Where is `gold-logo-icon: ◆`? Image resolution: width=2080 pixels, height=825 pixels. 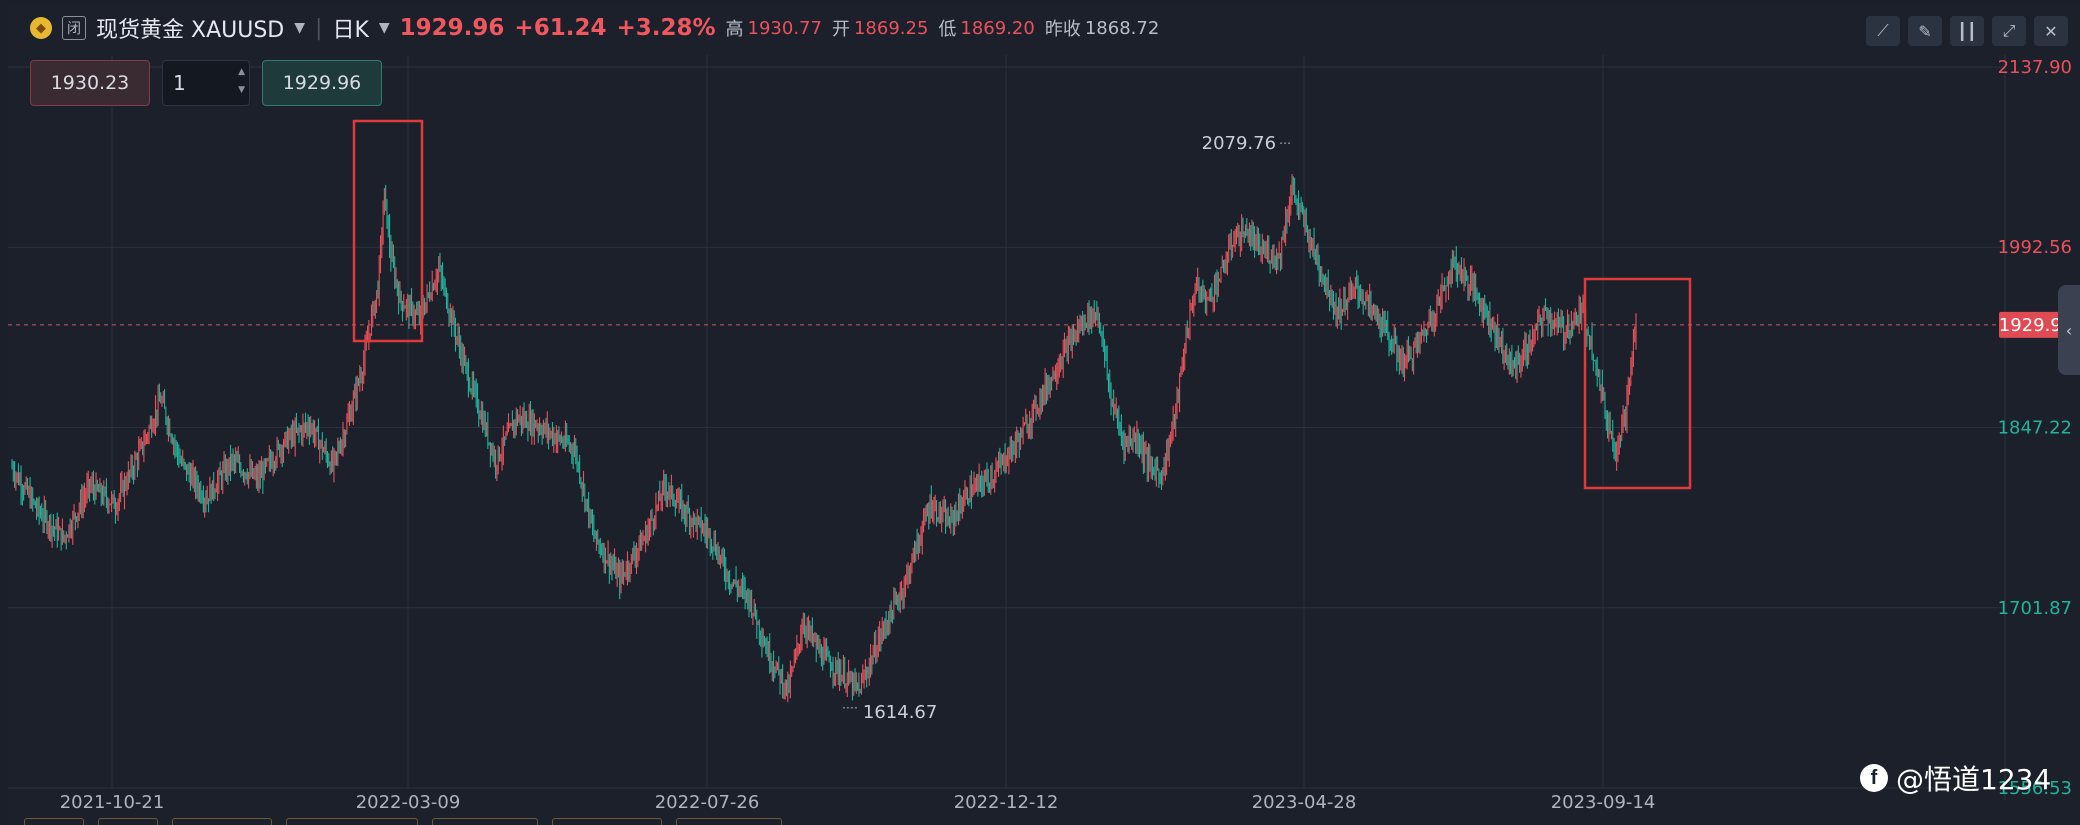 gold-logo-icon: ◆ is located at coordinates (41, 28).